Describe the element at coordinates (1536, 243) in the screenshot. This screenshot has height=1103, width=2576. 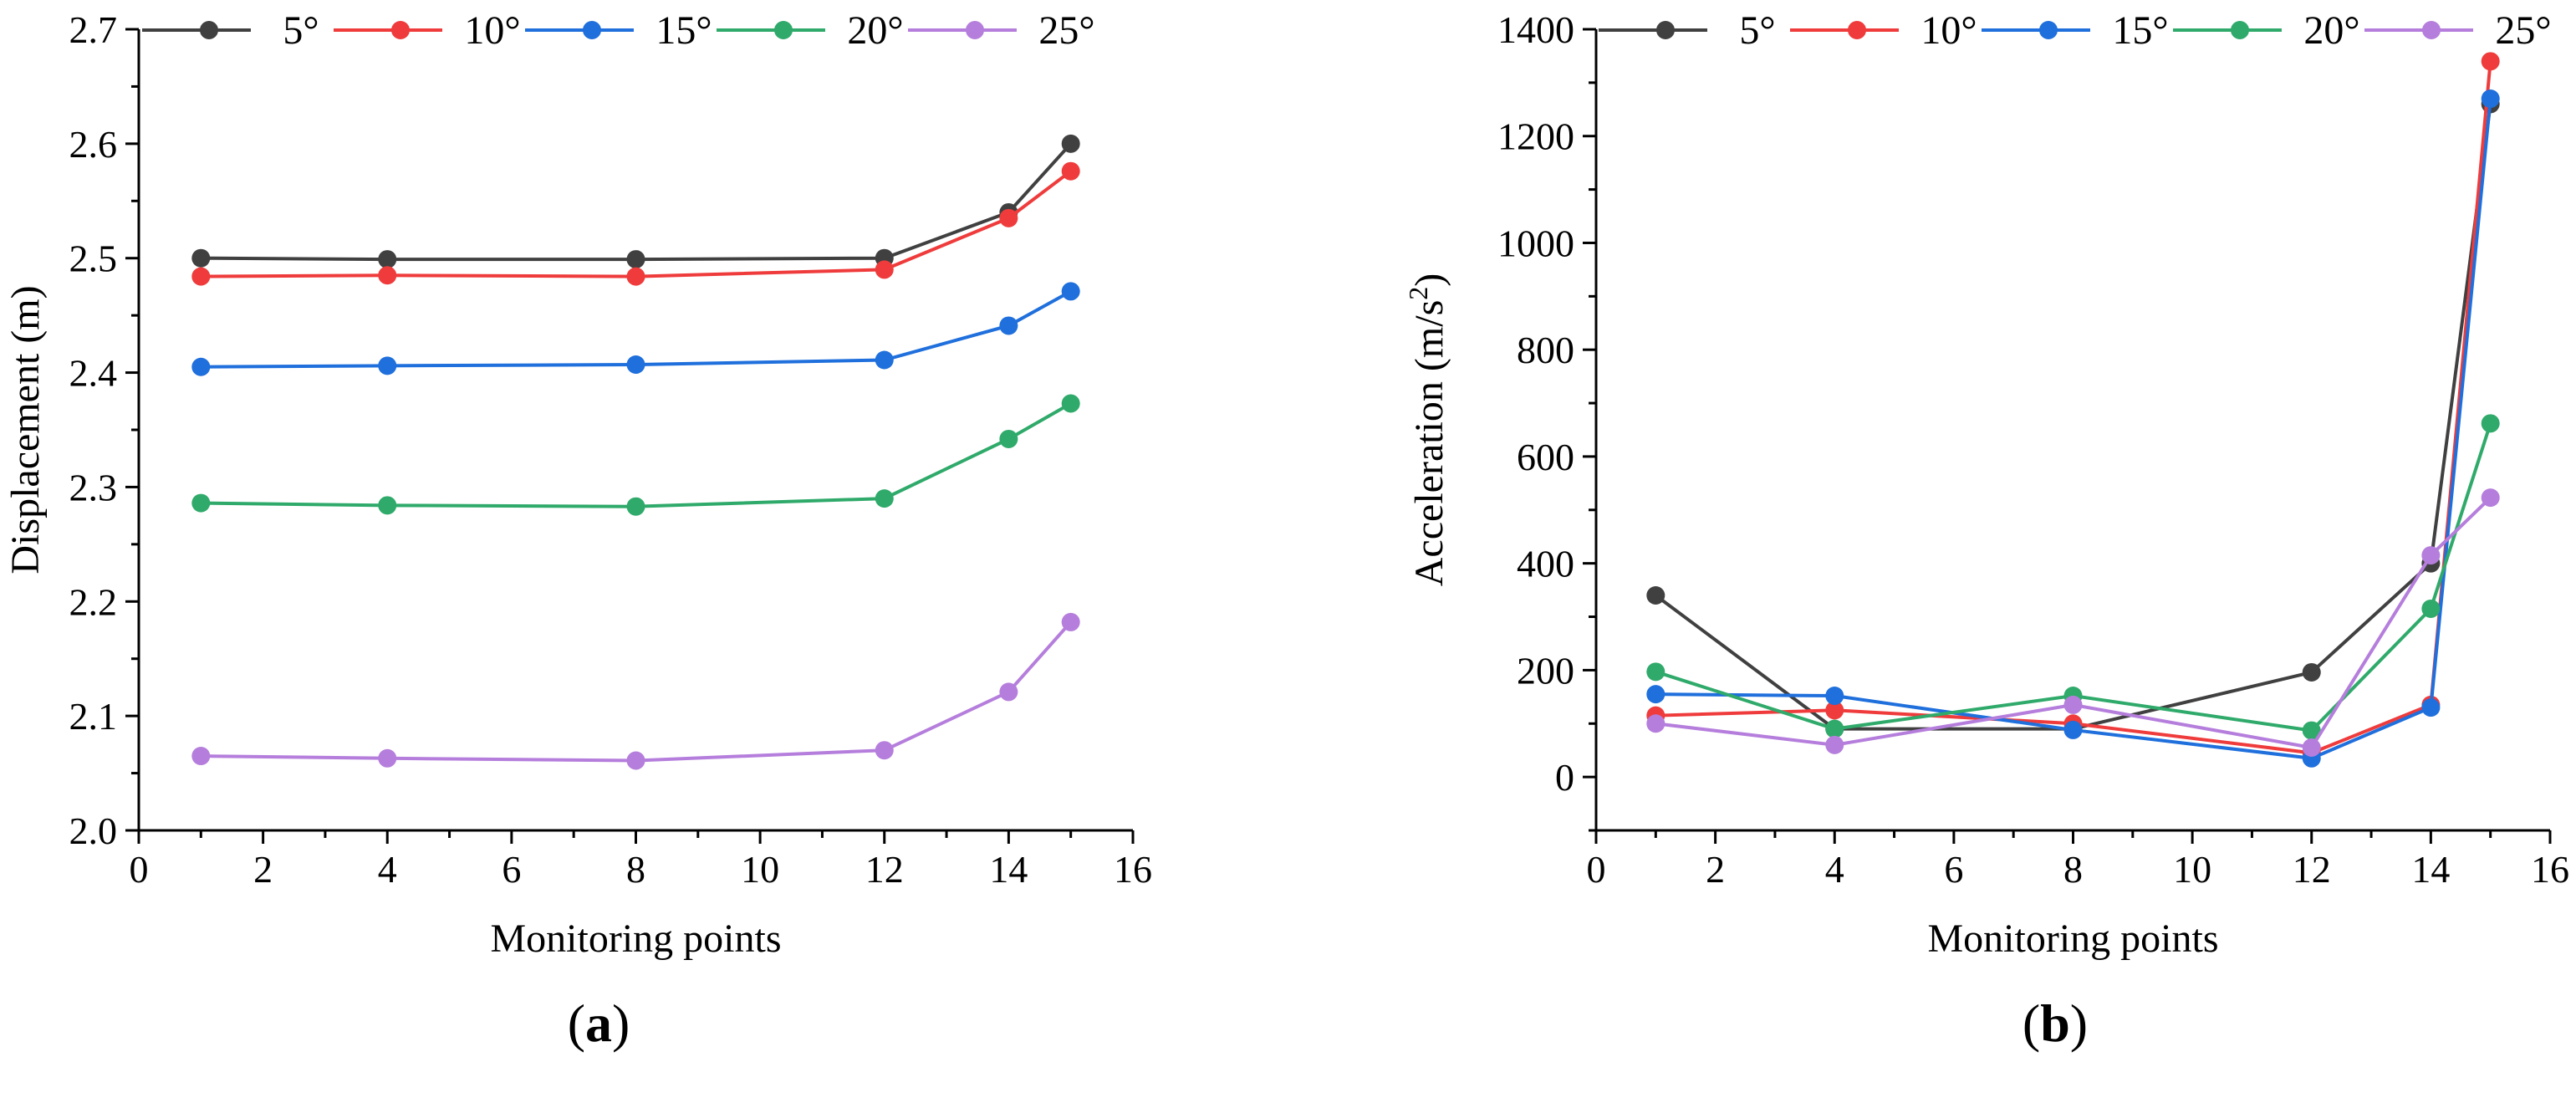
I see `y-tick-label: 1000` at that location.